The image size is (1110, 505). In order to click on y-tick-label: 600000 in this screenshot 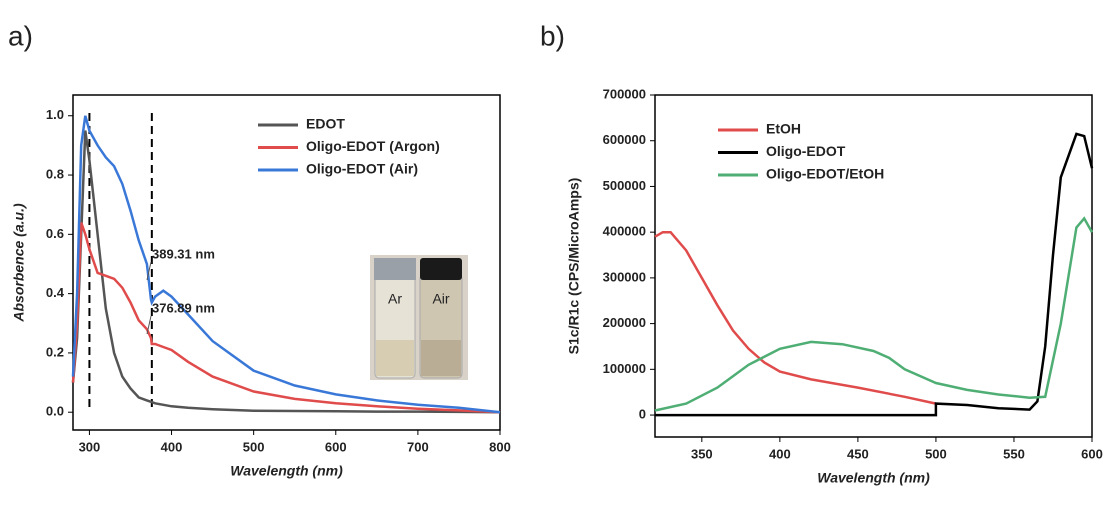, I will do `click(624, 139)`.